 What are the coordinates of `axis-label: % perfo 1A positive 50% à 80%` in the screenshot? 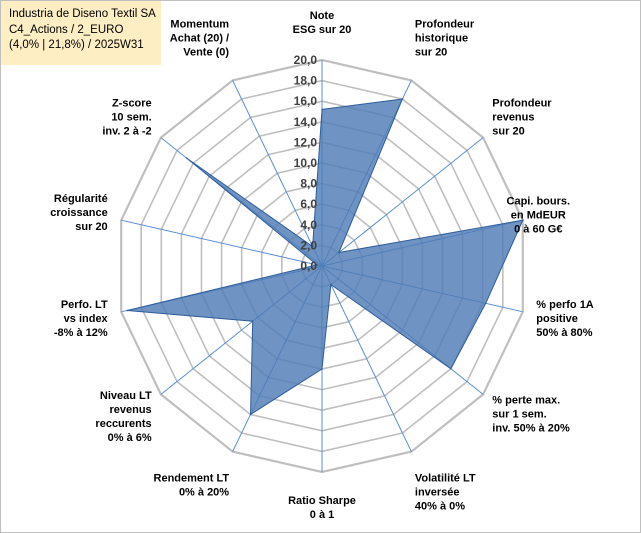 It's located at (565, 319).